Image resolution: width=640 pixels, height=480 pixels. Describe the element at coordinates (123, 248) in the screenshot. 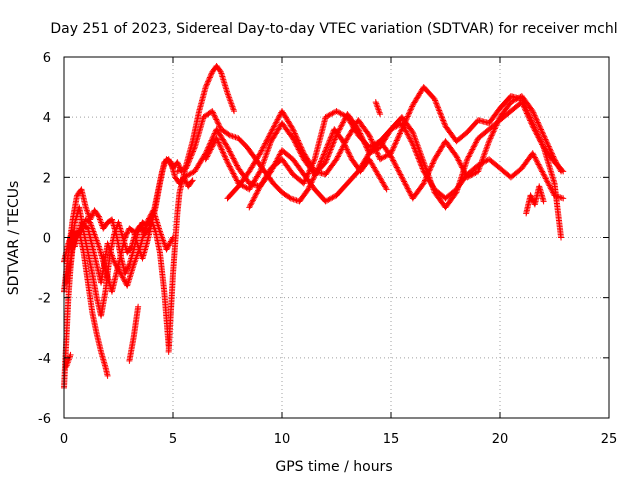

I see `series-arc-e` at that location.